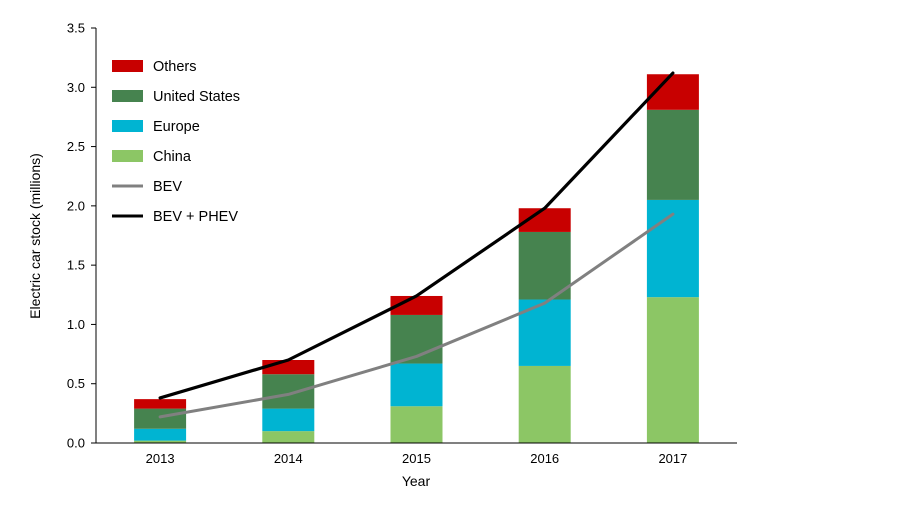 Image resolution: width=900 pixels, height=517 pixels. Describe the element at coordinates (544, 458) in the screenshot. I see `x-tick-label-2016: 2016` at that location.